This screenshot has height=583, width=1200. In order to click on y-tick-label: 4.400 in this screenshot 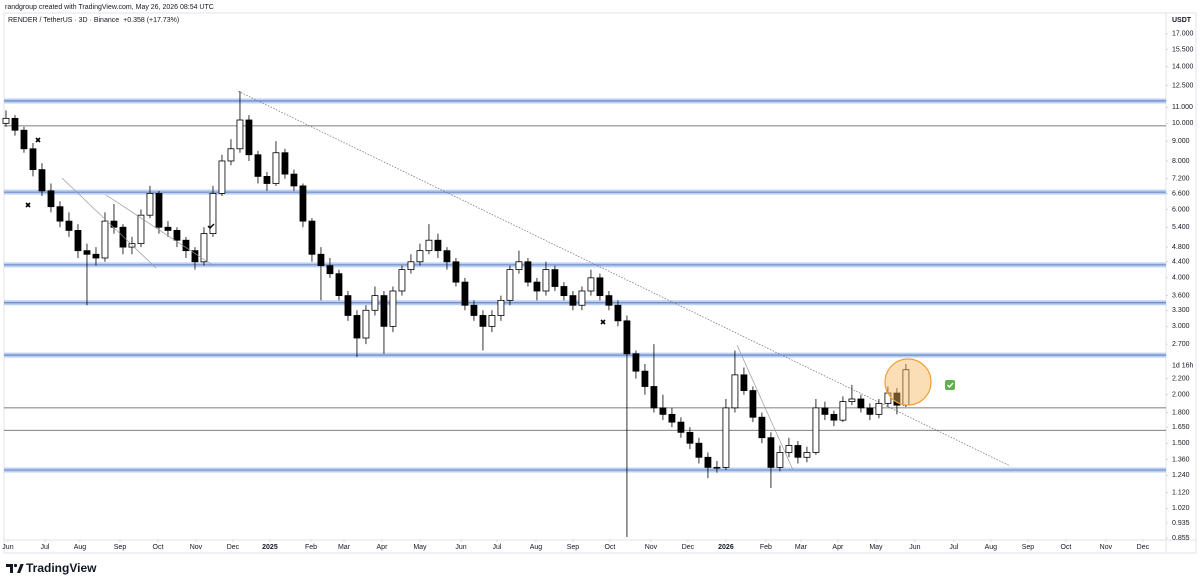, I will do `click(1181, 262)`.